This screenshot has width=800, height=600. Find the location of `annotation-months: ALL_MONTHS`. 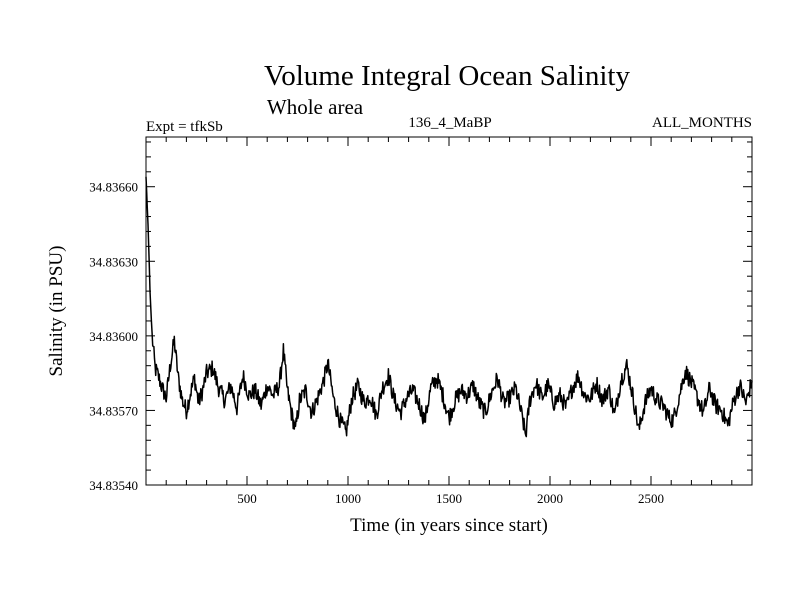

annotation-months: ALL_MONTHS is located at coordinates (702, 123).